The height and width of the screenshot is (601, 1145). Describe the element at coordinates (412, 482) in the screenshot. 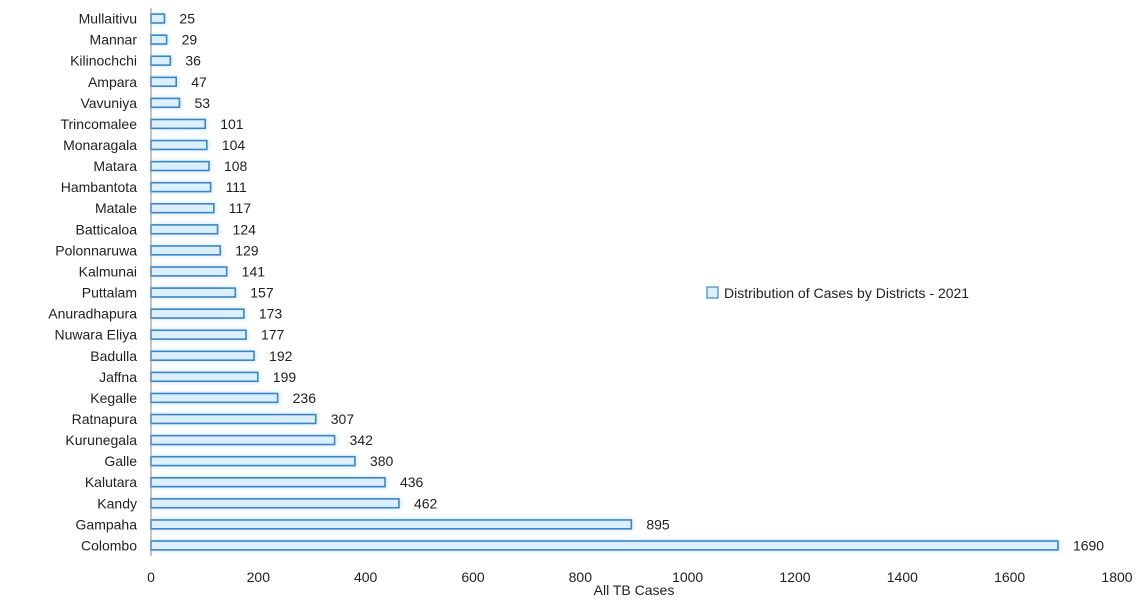

I see `data-label: 436` at that location.